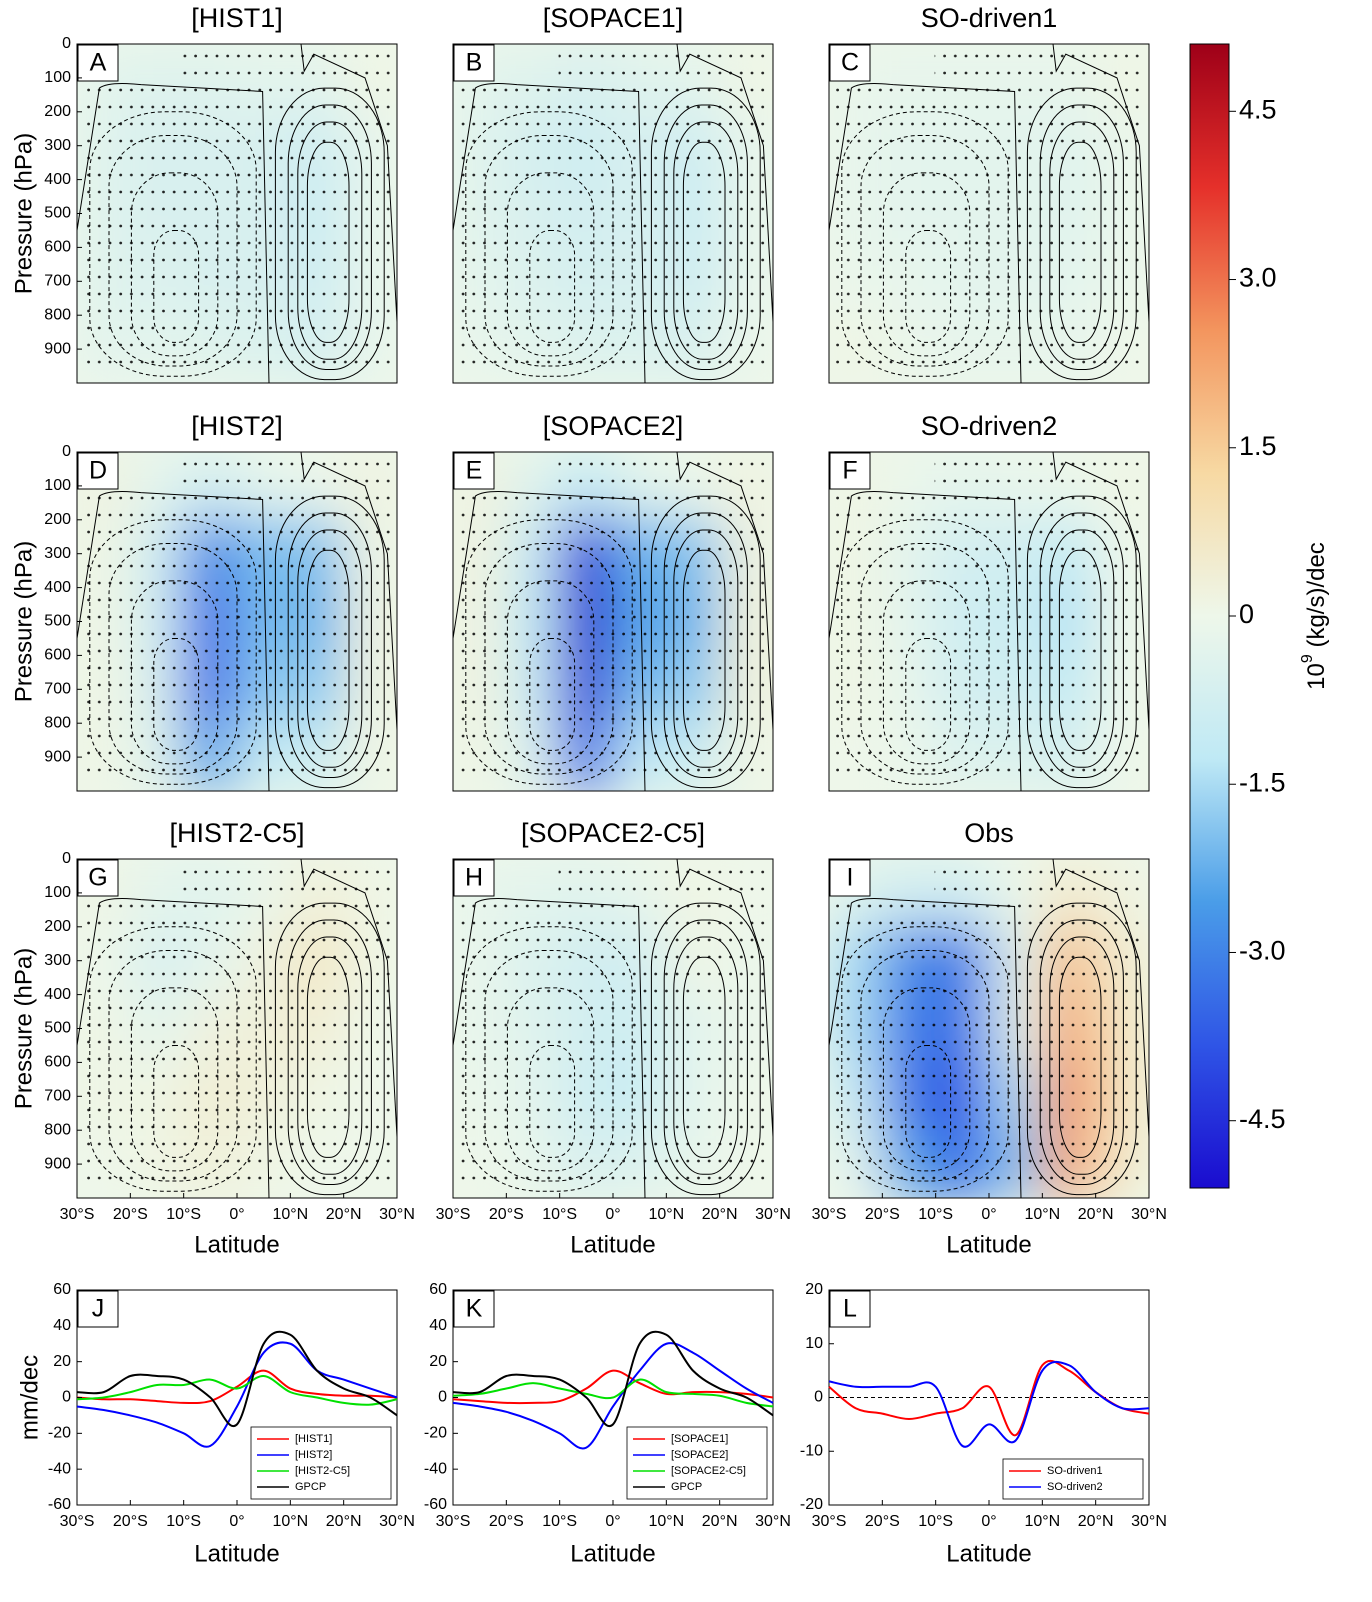 Image resolution: width=1372 pixels, height=1602 pixels. I want to click on y-tick-label: 600, so click(57, 655).